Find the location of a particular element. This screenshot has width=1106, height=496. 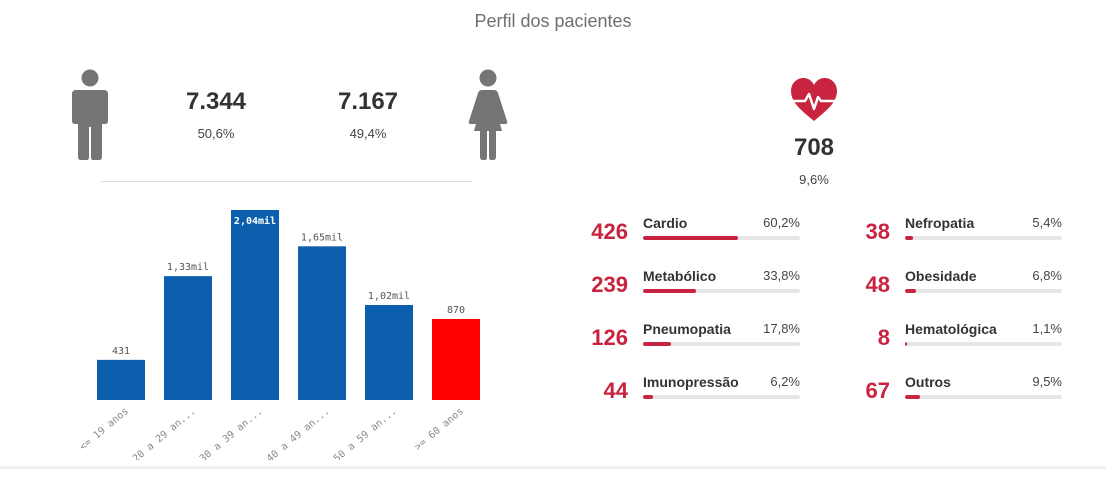

x-tick-label: >= 60 anos is located at coordinates (439, 429).